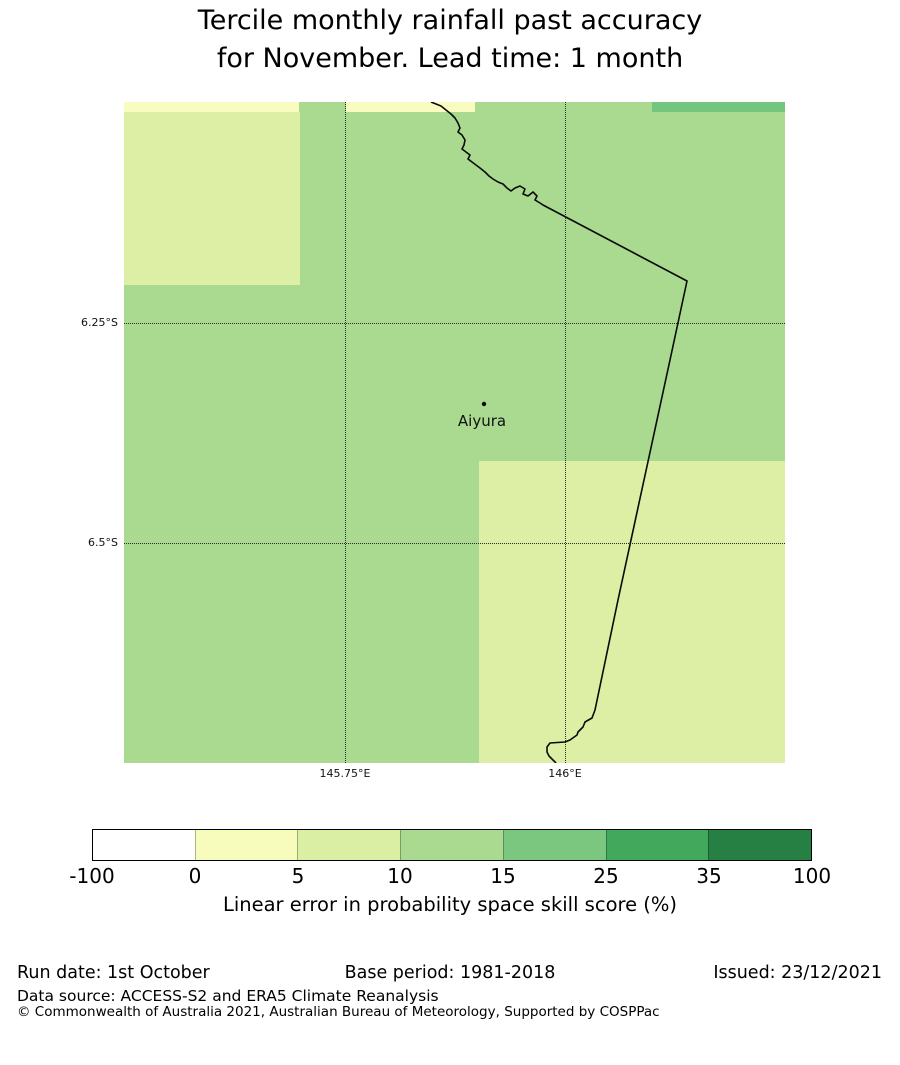 The width and height of the screenshot is (900, 1065). Describe the element at coordinates (503, 876) in the screenshot. I see `colorbar-tick-15: 15` at that location.